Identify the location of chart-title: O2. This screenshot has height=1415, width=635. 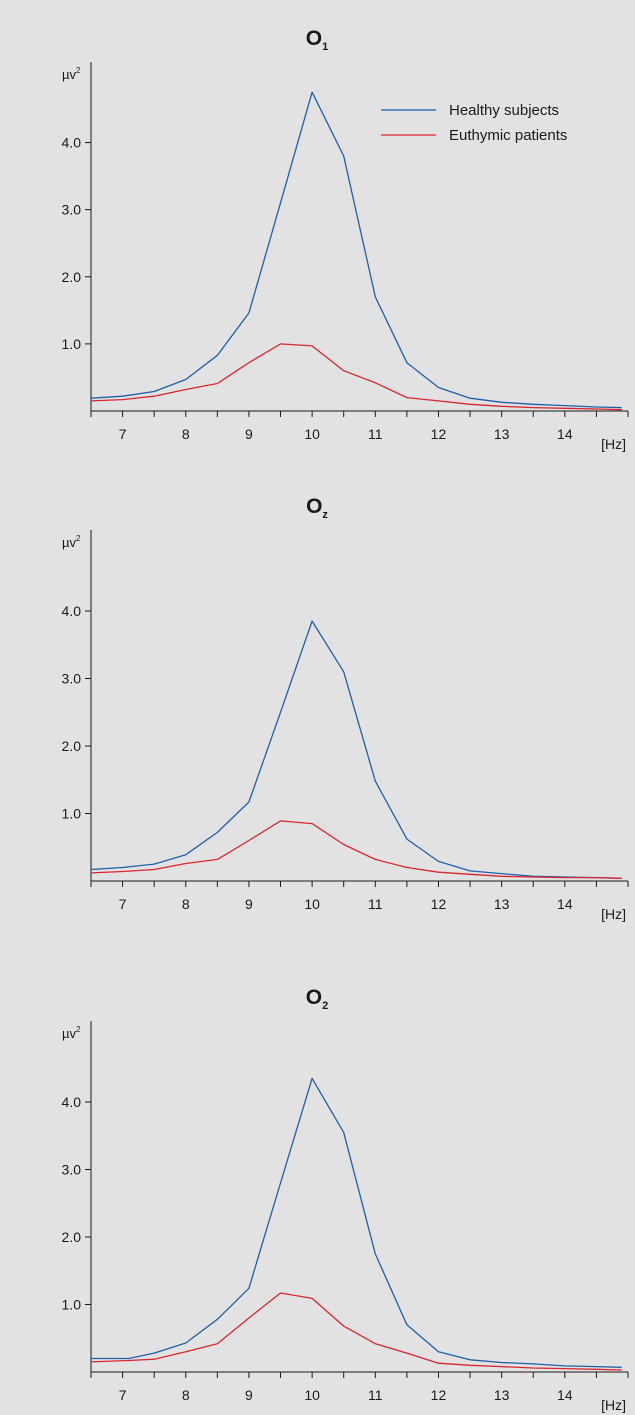
(317, 999).